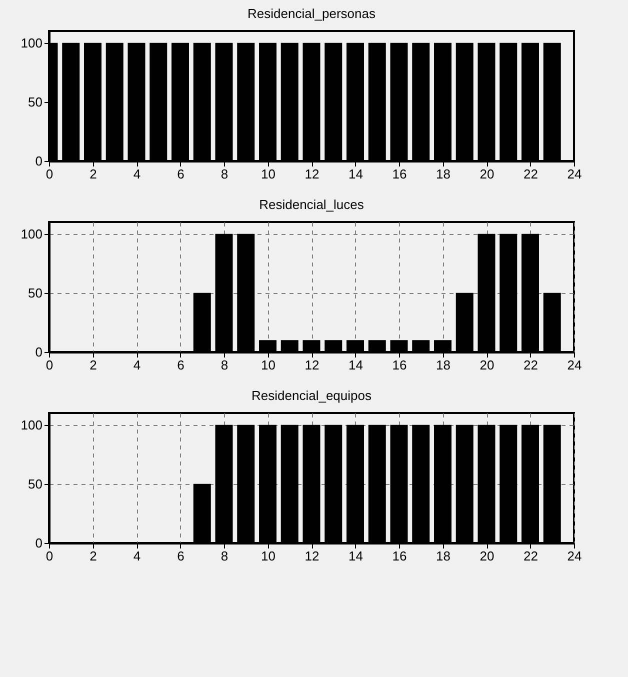 The height and width of the screenshot is (677, 628). Describe the element at coordinates (312, 395) in the screenshot. I see `chart-title: Residencial_equipos` at that location.